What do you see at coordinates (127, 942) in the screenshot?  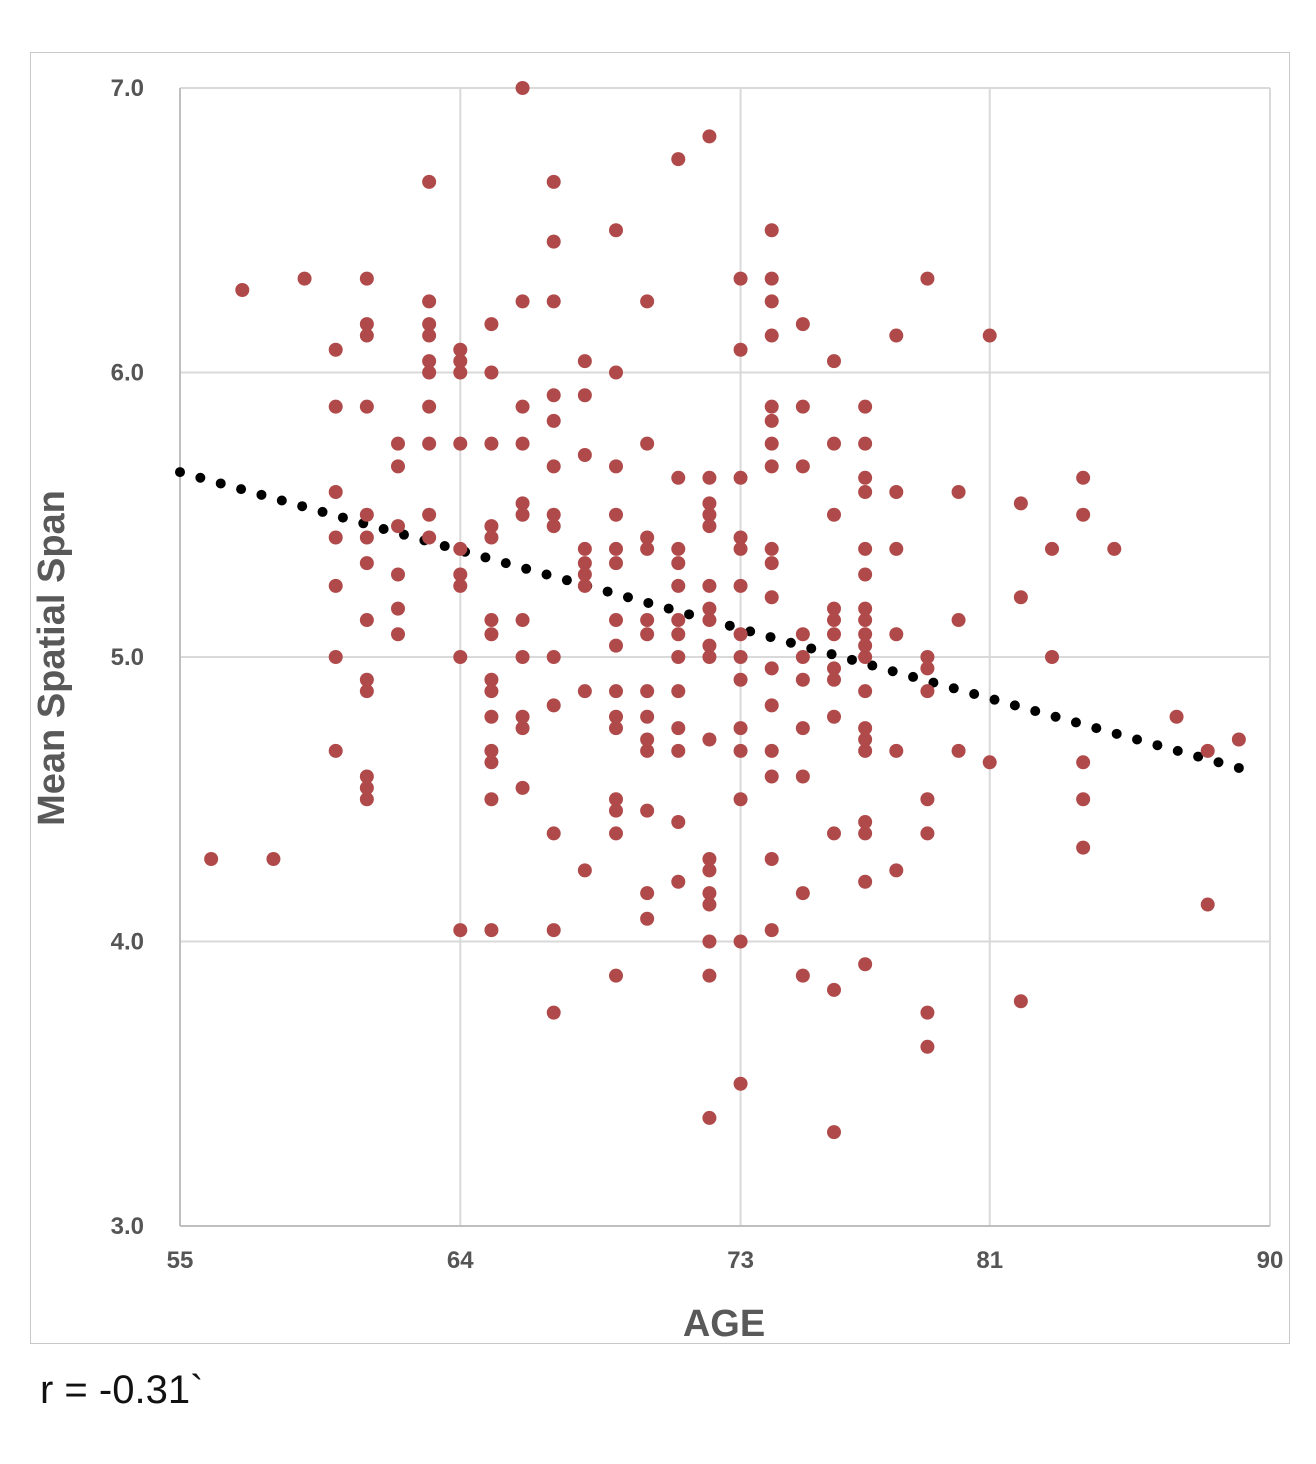 I see `y-tick-label: 4.0` at bounding box center [127, 942].